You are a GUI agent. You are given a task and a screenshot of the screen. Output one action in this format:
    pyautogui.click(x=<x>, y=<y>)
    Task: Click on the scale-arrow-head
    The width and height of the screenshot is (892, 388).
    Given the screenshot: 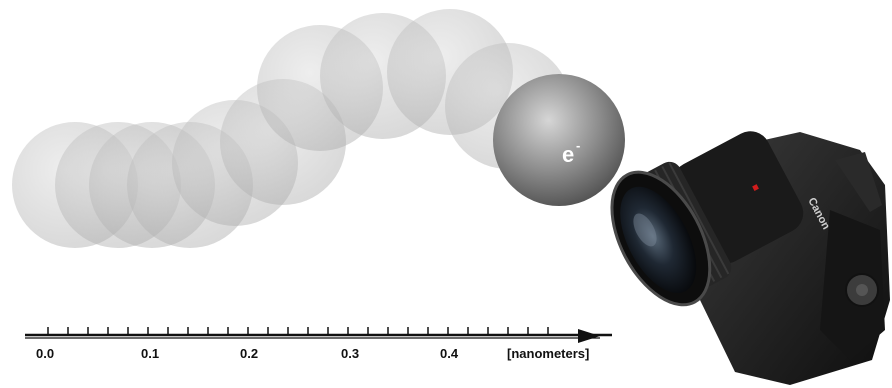 What is the action you would take?
    pyautogui.click(x=589, y=336)
    